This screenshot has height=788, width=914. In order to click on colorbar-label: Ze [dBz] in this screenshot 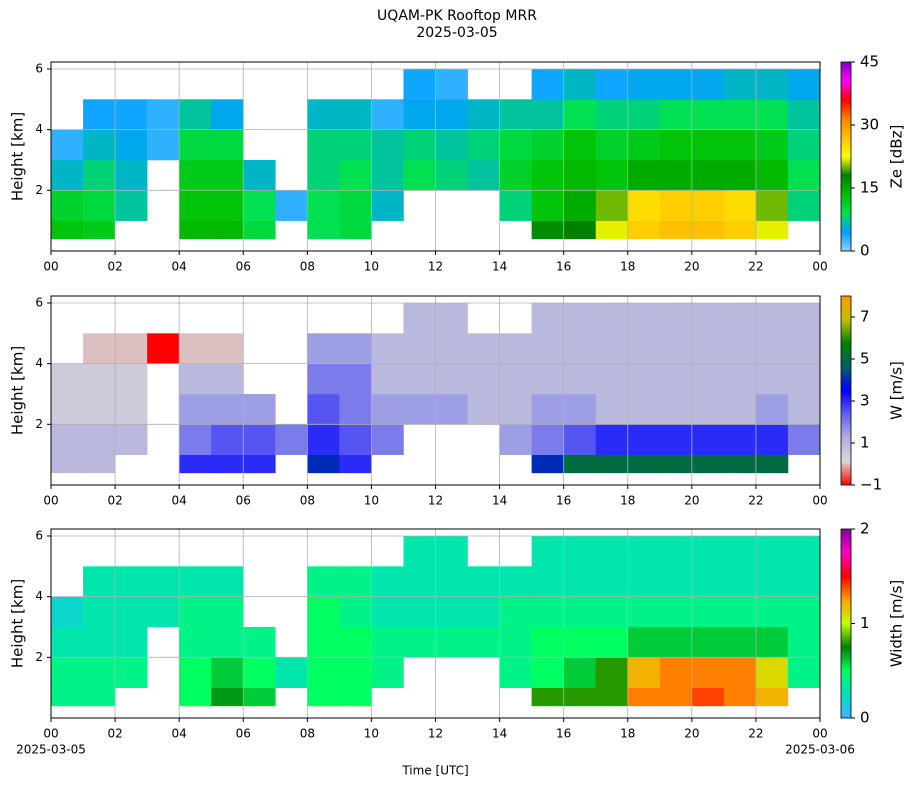, I will do `click(897, 157)`.